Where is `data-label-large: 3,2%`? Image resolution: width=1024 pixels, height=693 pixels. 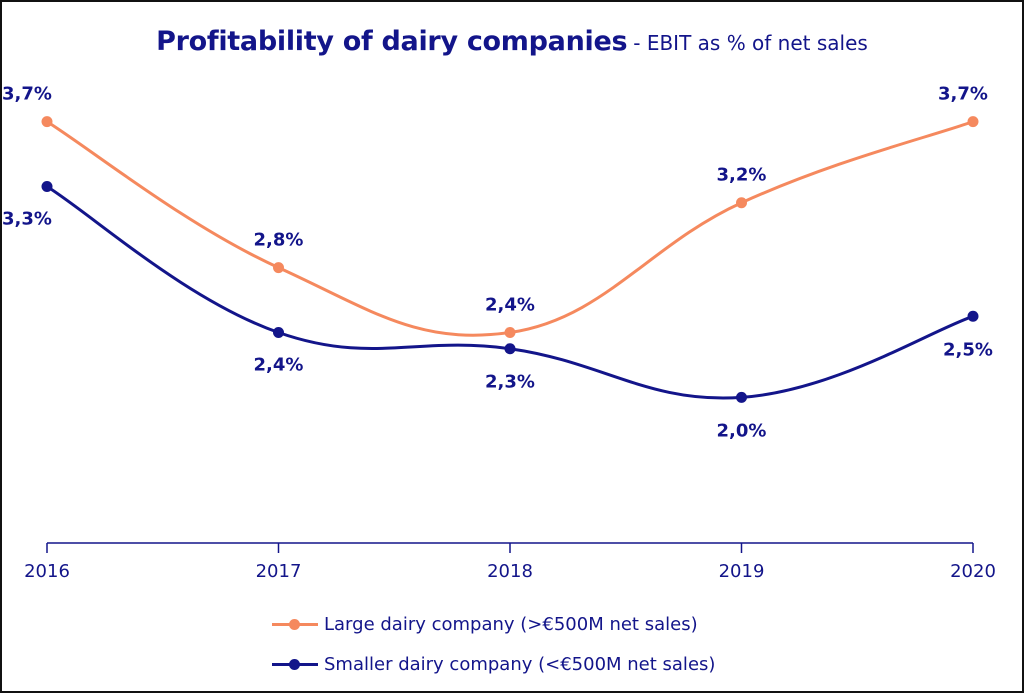
data-label-large: 3,2% is located at coordinates (742, 175).